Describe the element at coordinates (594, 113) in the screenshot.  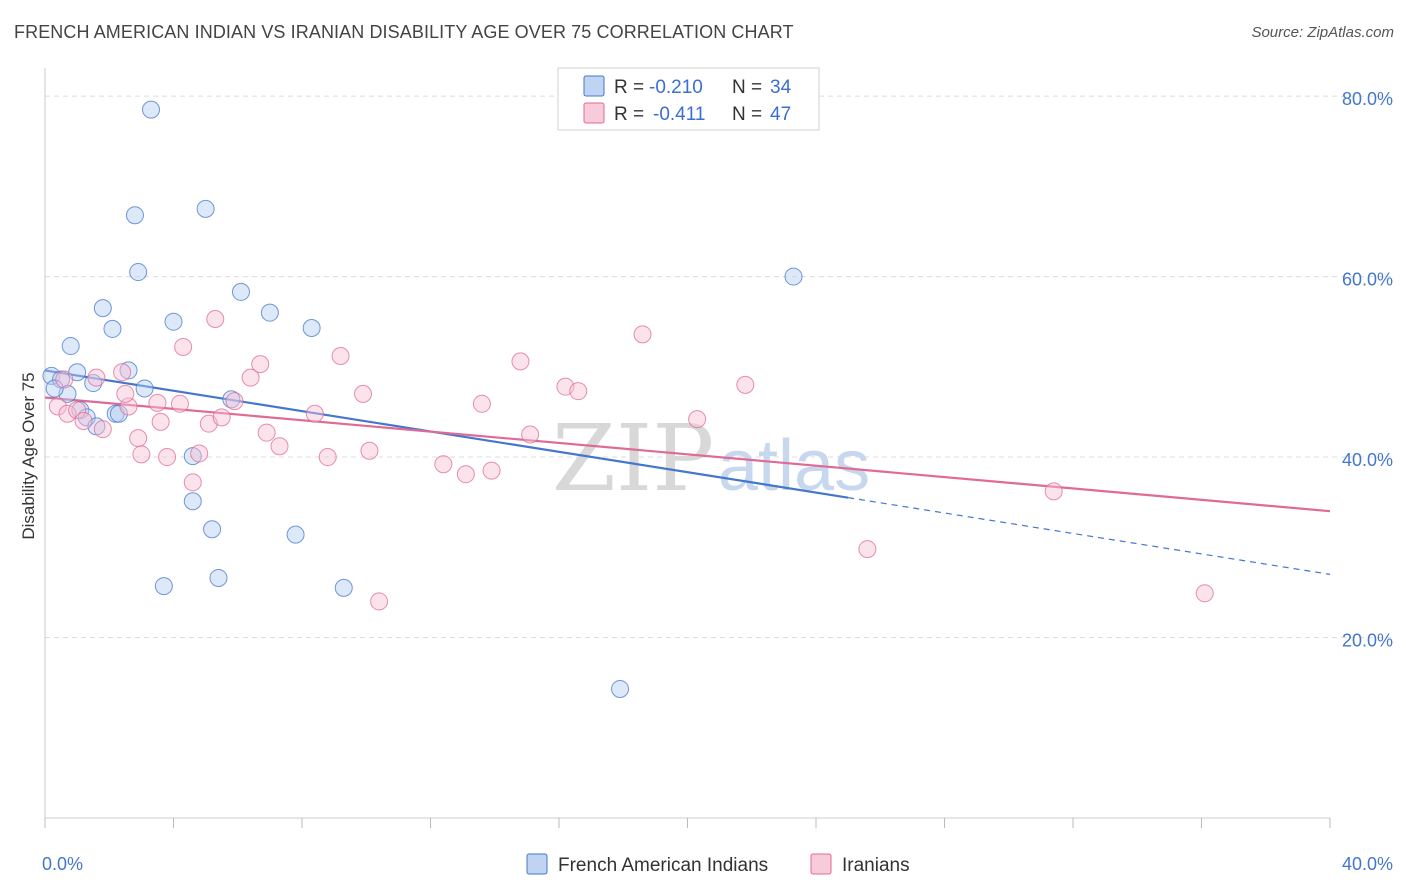
I see `legend-swatch-iranians` at that location.